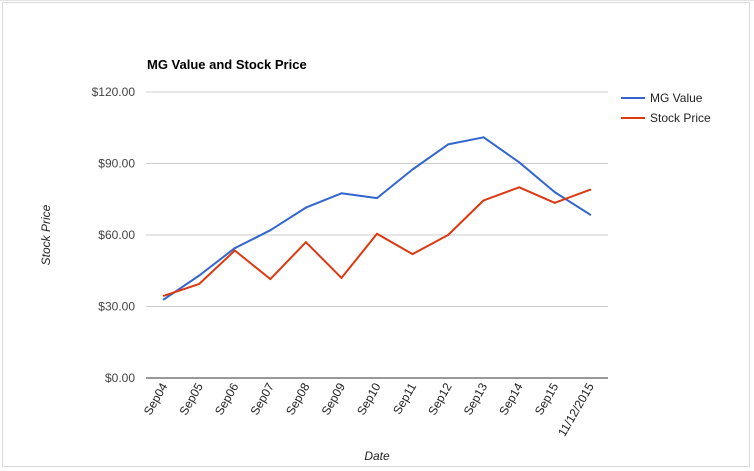  I want to click on x-tick-label: Sep15, so click(547, 398).